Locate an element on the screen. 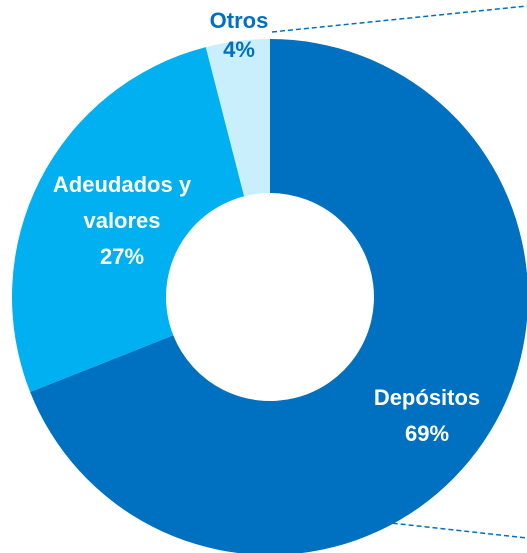  slice-label: Otros 4% is located at coordinates (239, 35).